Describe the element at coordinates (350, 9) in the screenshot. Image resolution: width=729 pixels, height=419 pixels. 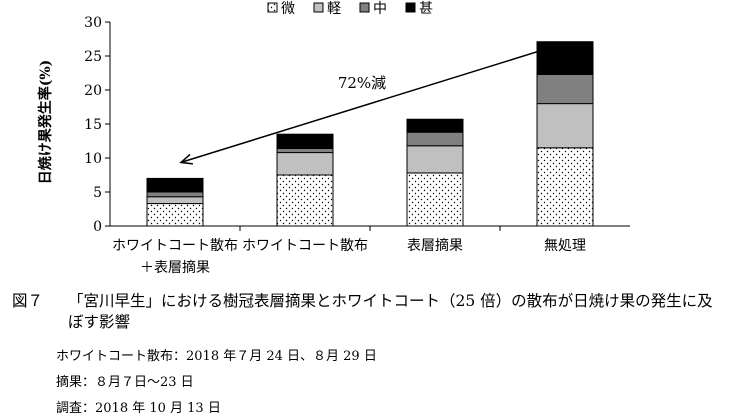
I see `legend: 微軽中甚` at that location.